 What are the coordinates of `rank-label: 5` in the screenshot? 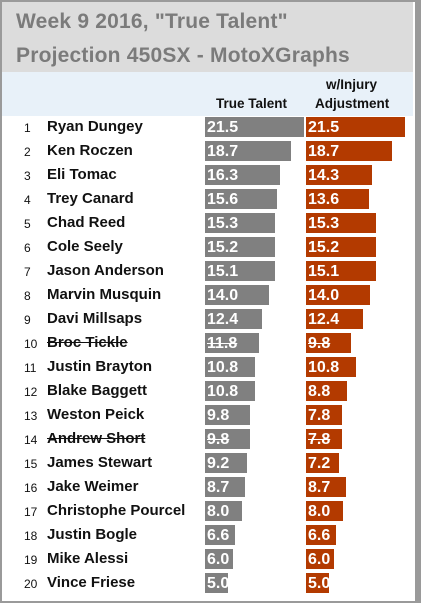 It's located at (27, 224).